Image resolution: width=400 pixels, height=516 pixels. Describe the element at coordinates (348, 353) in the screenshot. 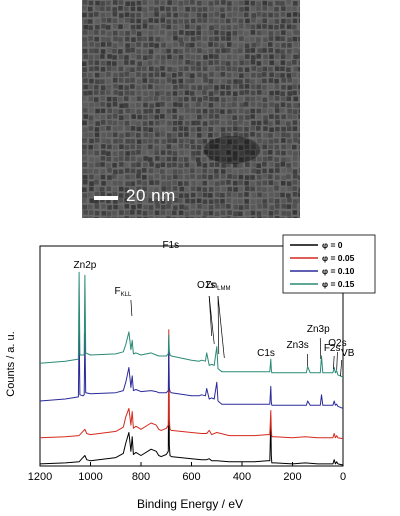

I see `peak-label: VB` at that location.